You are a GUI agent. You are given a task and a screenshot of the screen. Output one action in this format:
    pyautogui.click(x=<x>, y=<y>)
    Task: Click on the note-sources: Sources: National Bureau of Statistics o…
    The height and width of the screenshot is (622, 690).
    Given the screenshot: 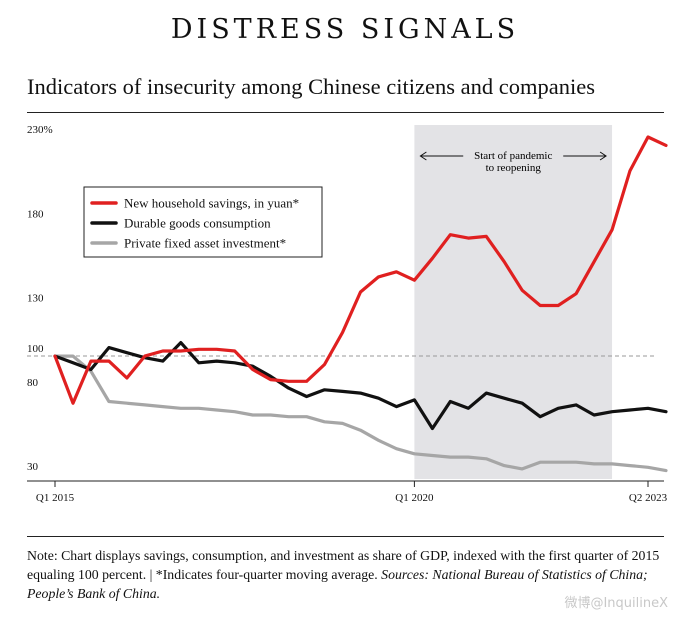 What is the action you would take?
    pyautogui.click(x=337, y=584)
    